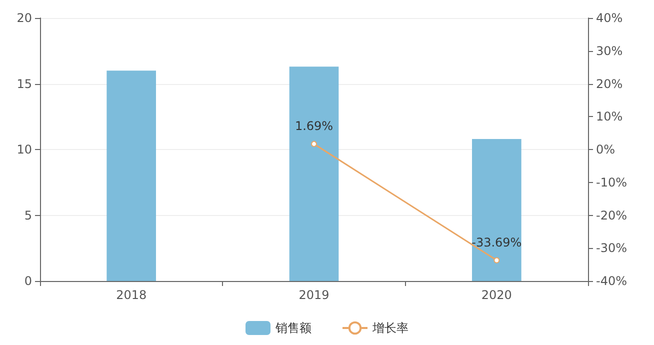 The width and height of the screenshot is (654, 345). I want to click on x-tick-label: 2020, so click(496, 295).